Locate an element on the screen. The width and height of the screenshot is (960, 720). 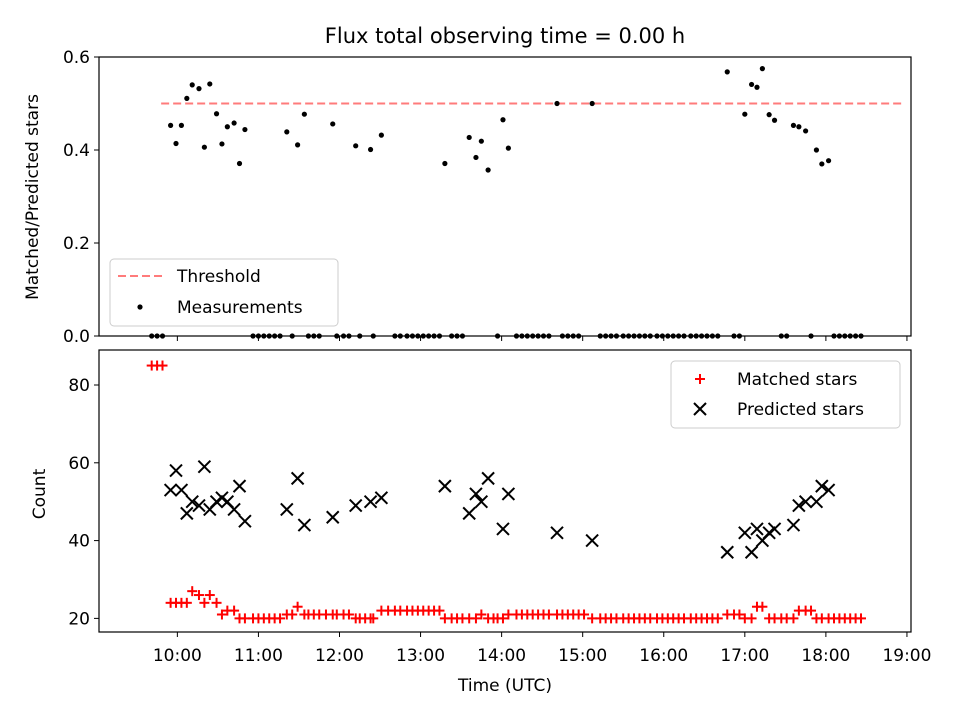
x-tick-label: 18:00 is located at coordinates (825, 656).